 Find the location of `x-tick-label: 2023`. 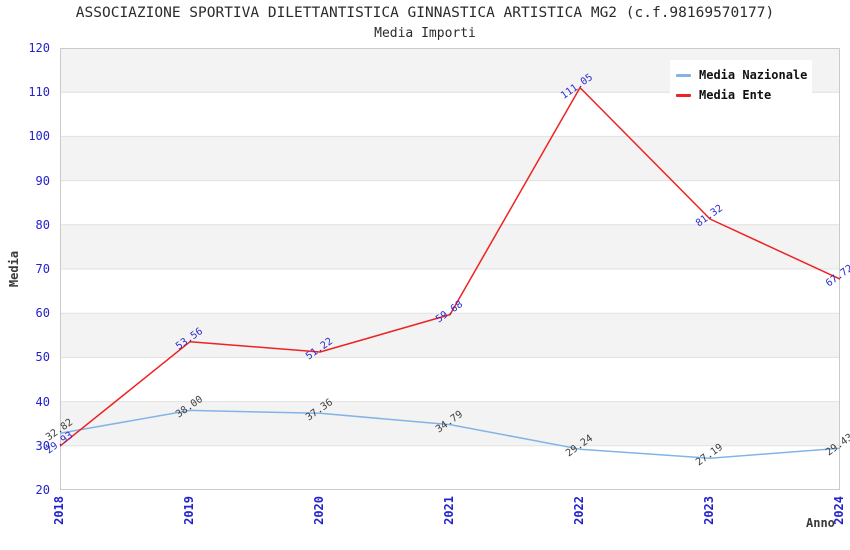

x-tick-label: 2023 is located at coordinates (709, 510).